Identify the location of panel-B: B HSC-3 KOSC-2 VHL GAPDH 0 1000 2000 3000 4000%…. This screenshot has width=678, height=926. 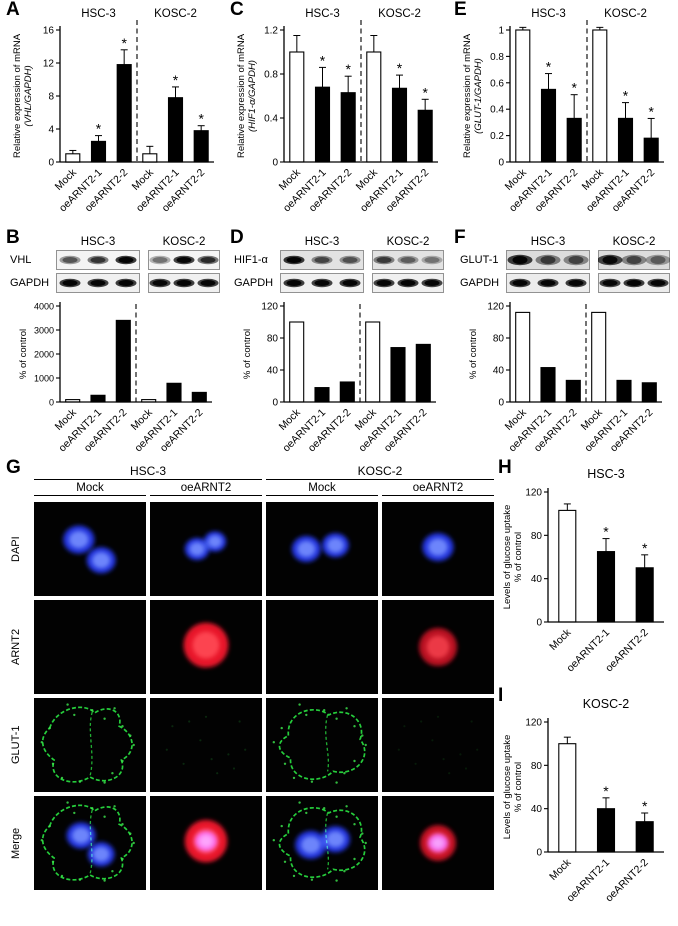
(114, 344).